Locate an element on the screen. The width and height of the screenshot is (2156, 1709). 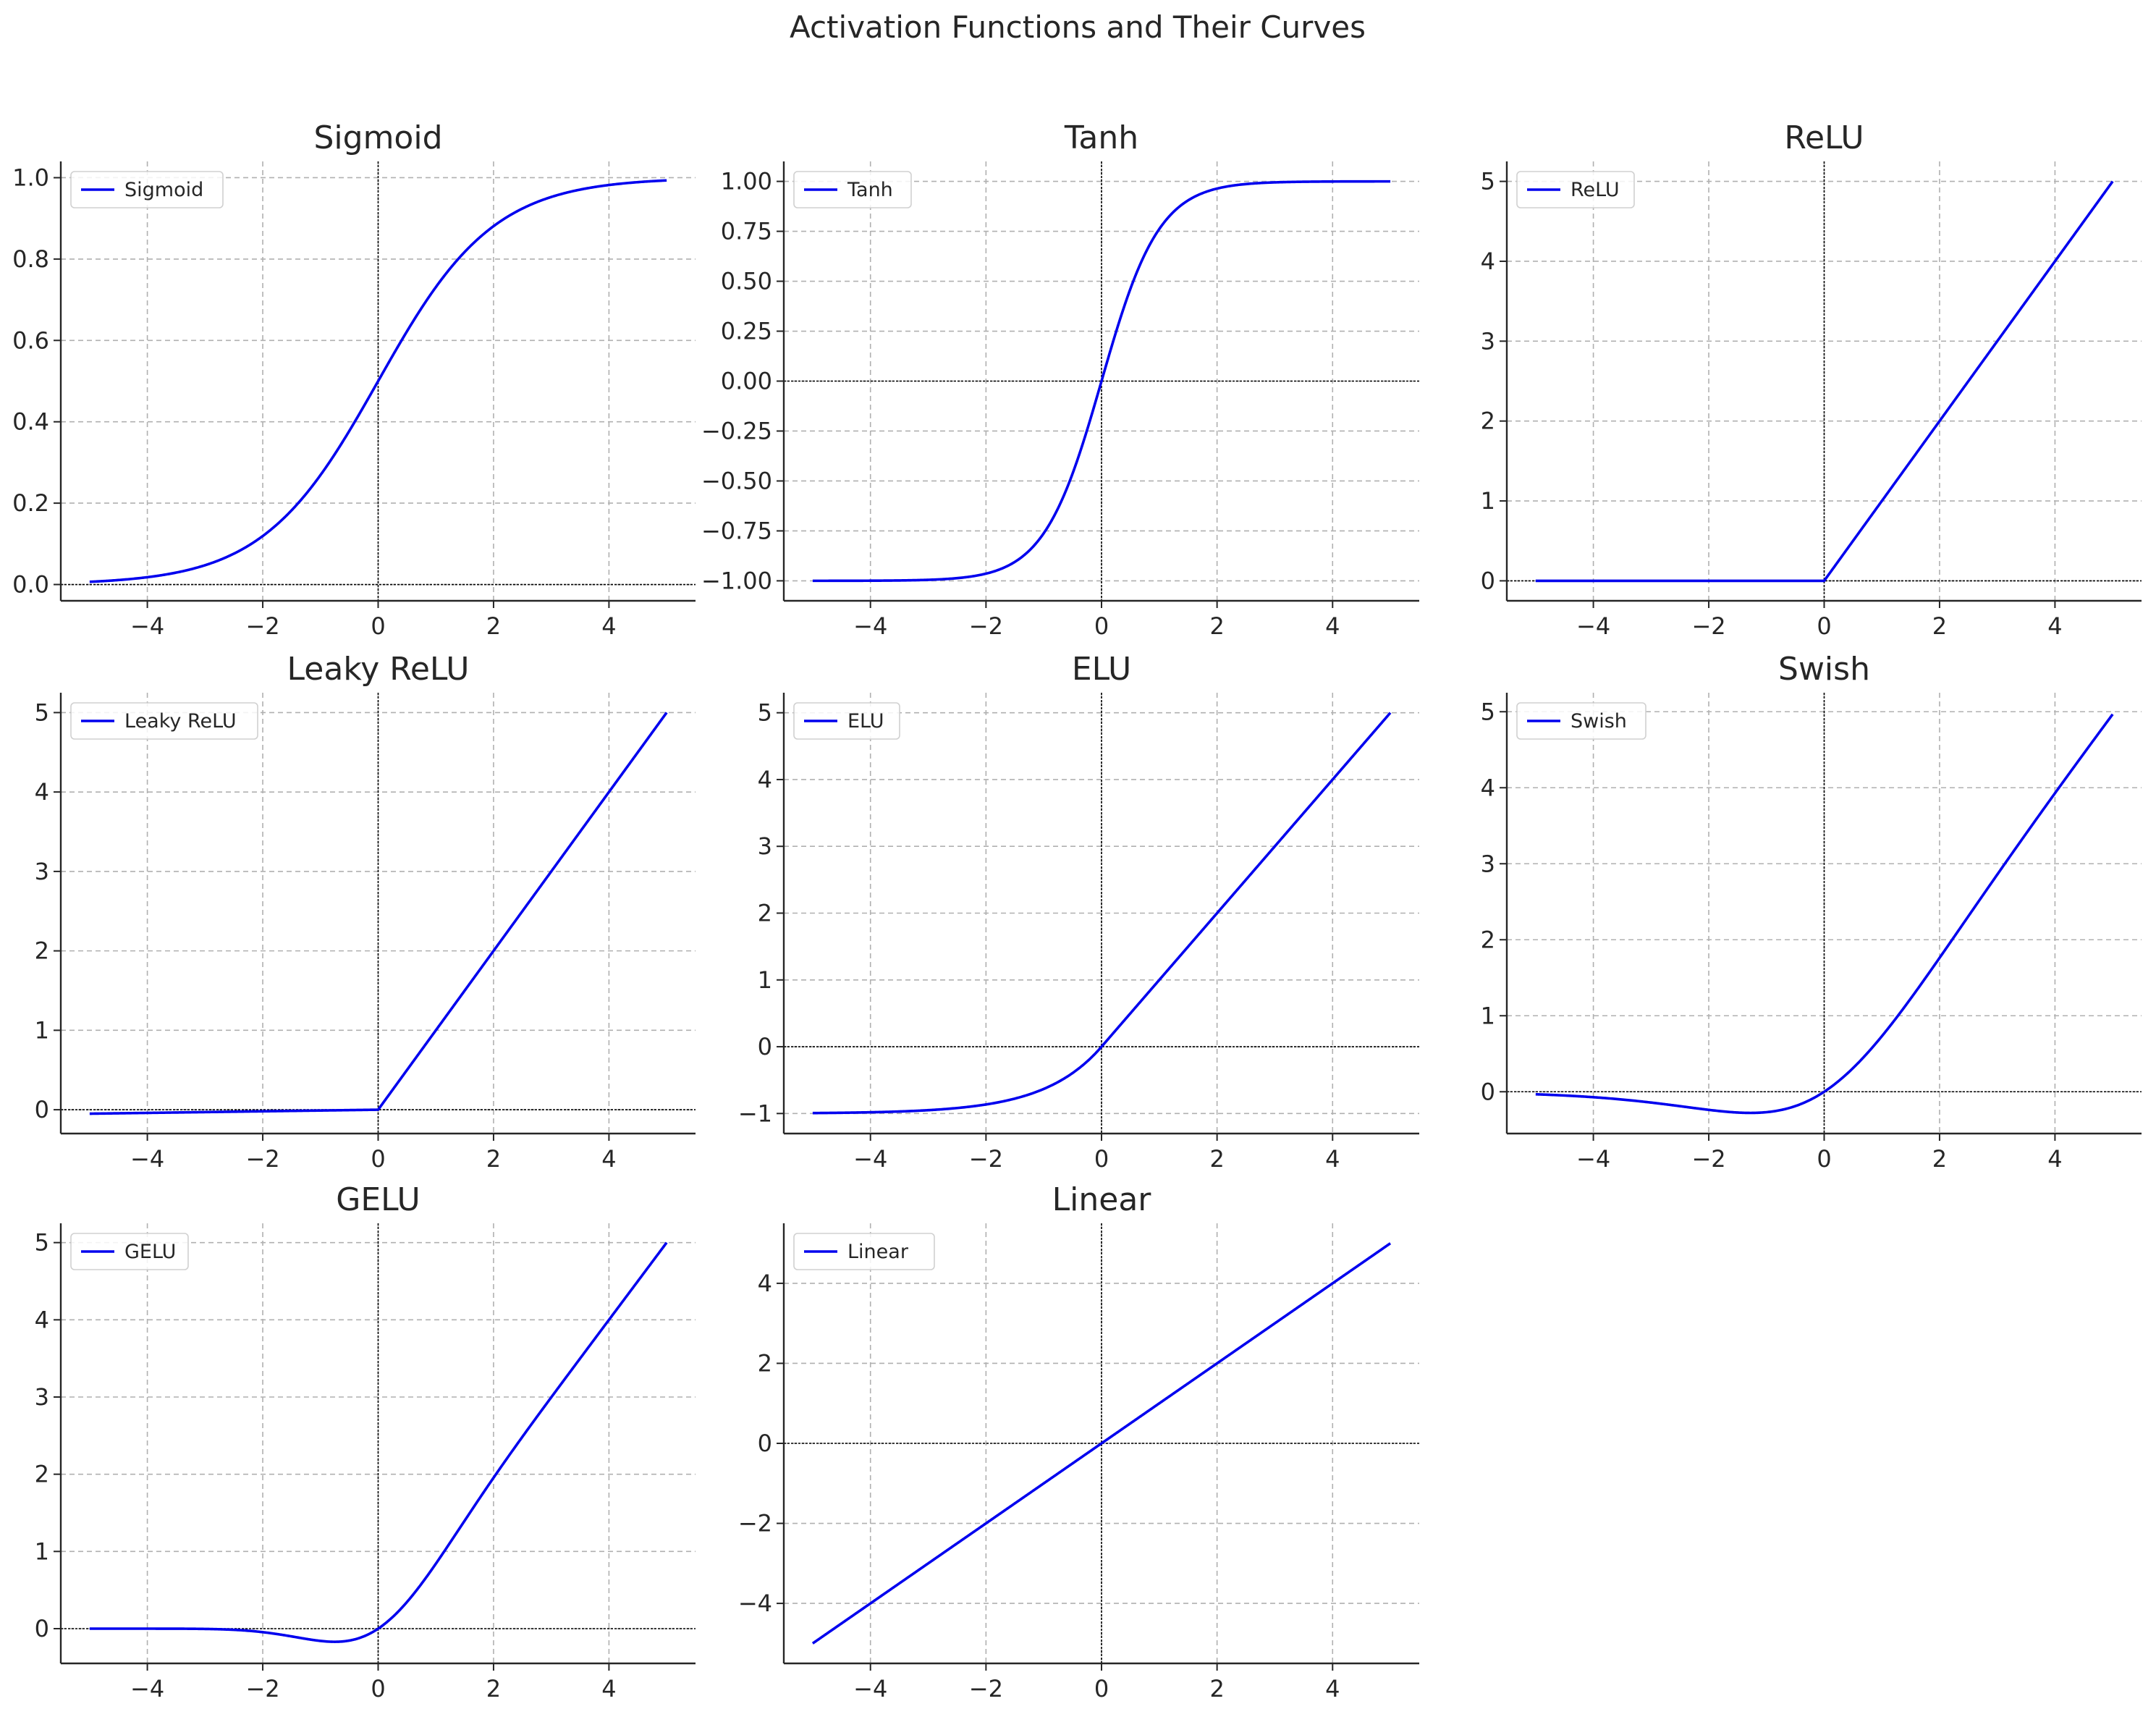
panel-elu: −4 −2 0 2 4 −1 0 1 2 3 4 5 ELU ELU is located at coordinates (1078, 912).